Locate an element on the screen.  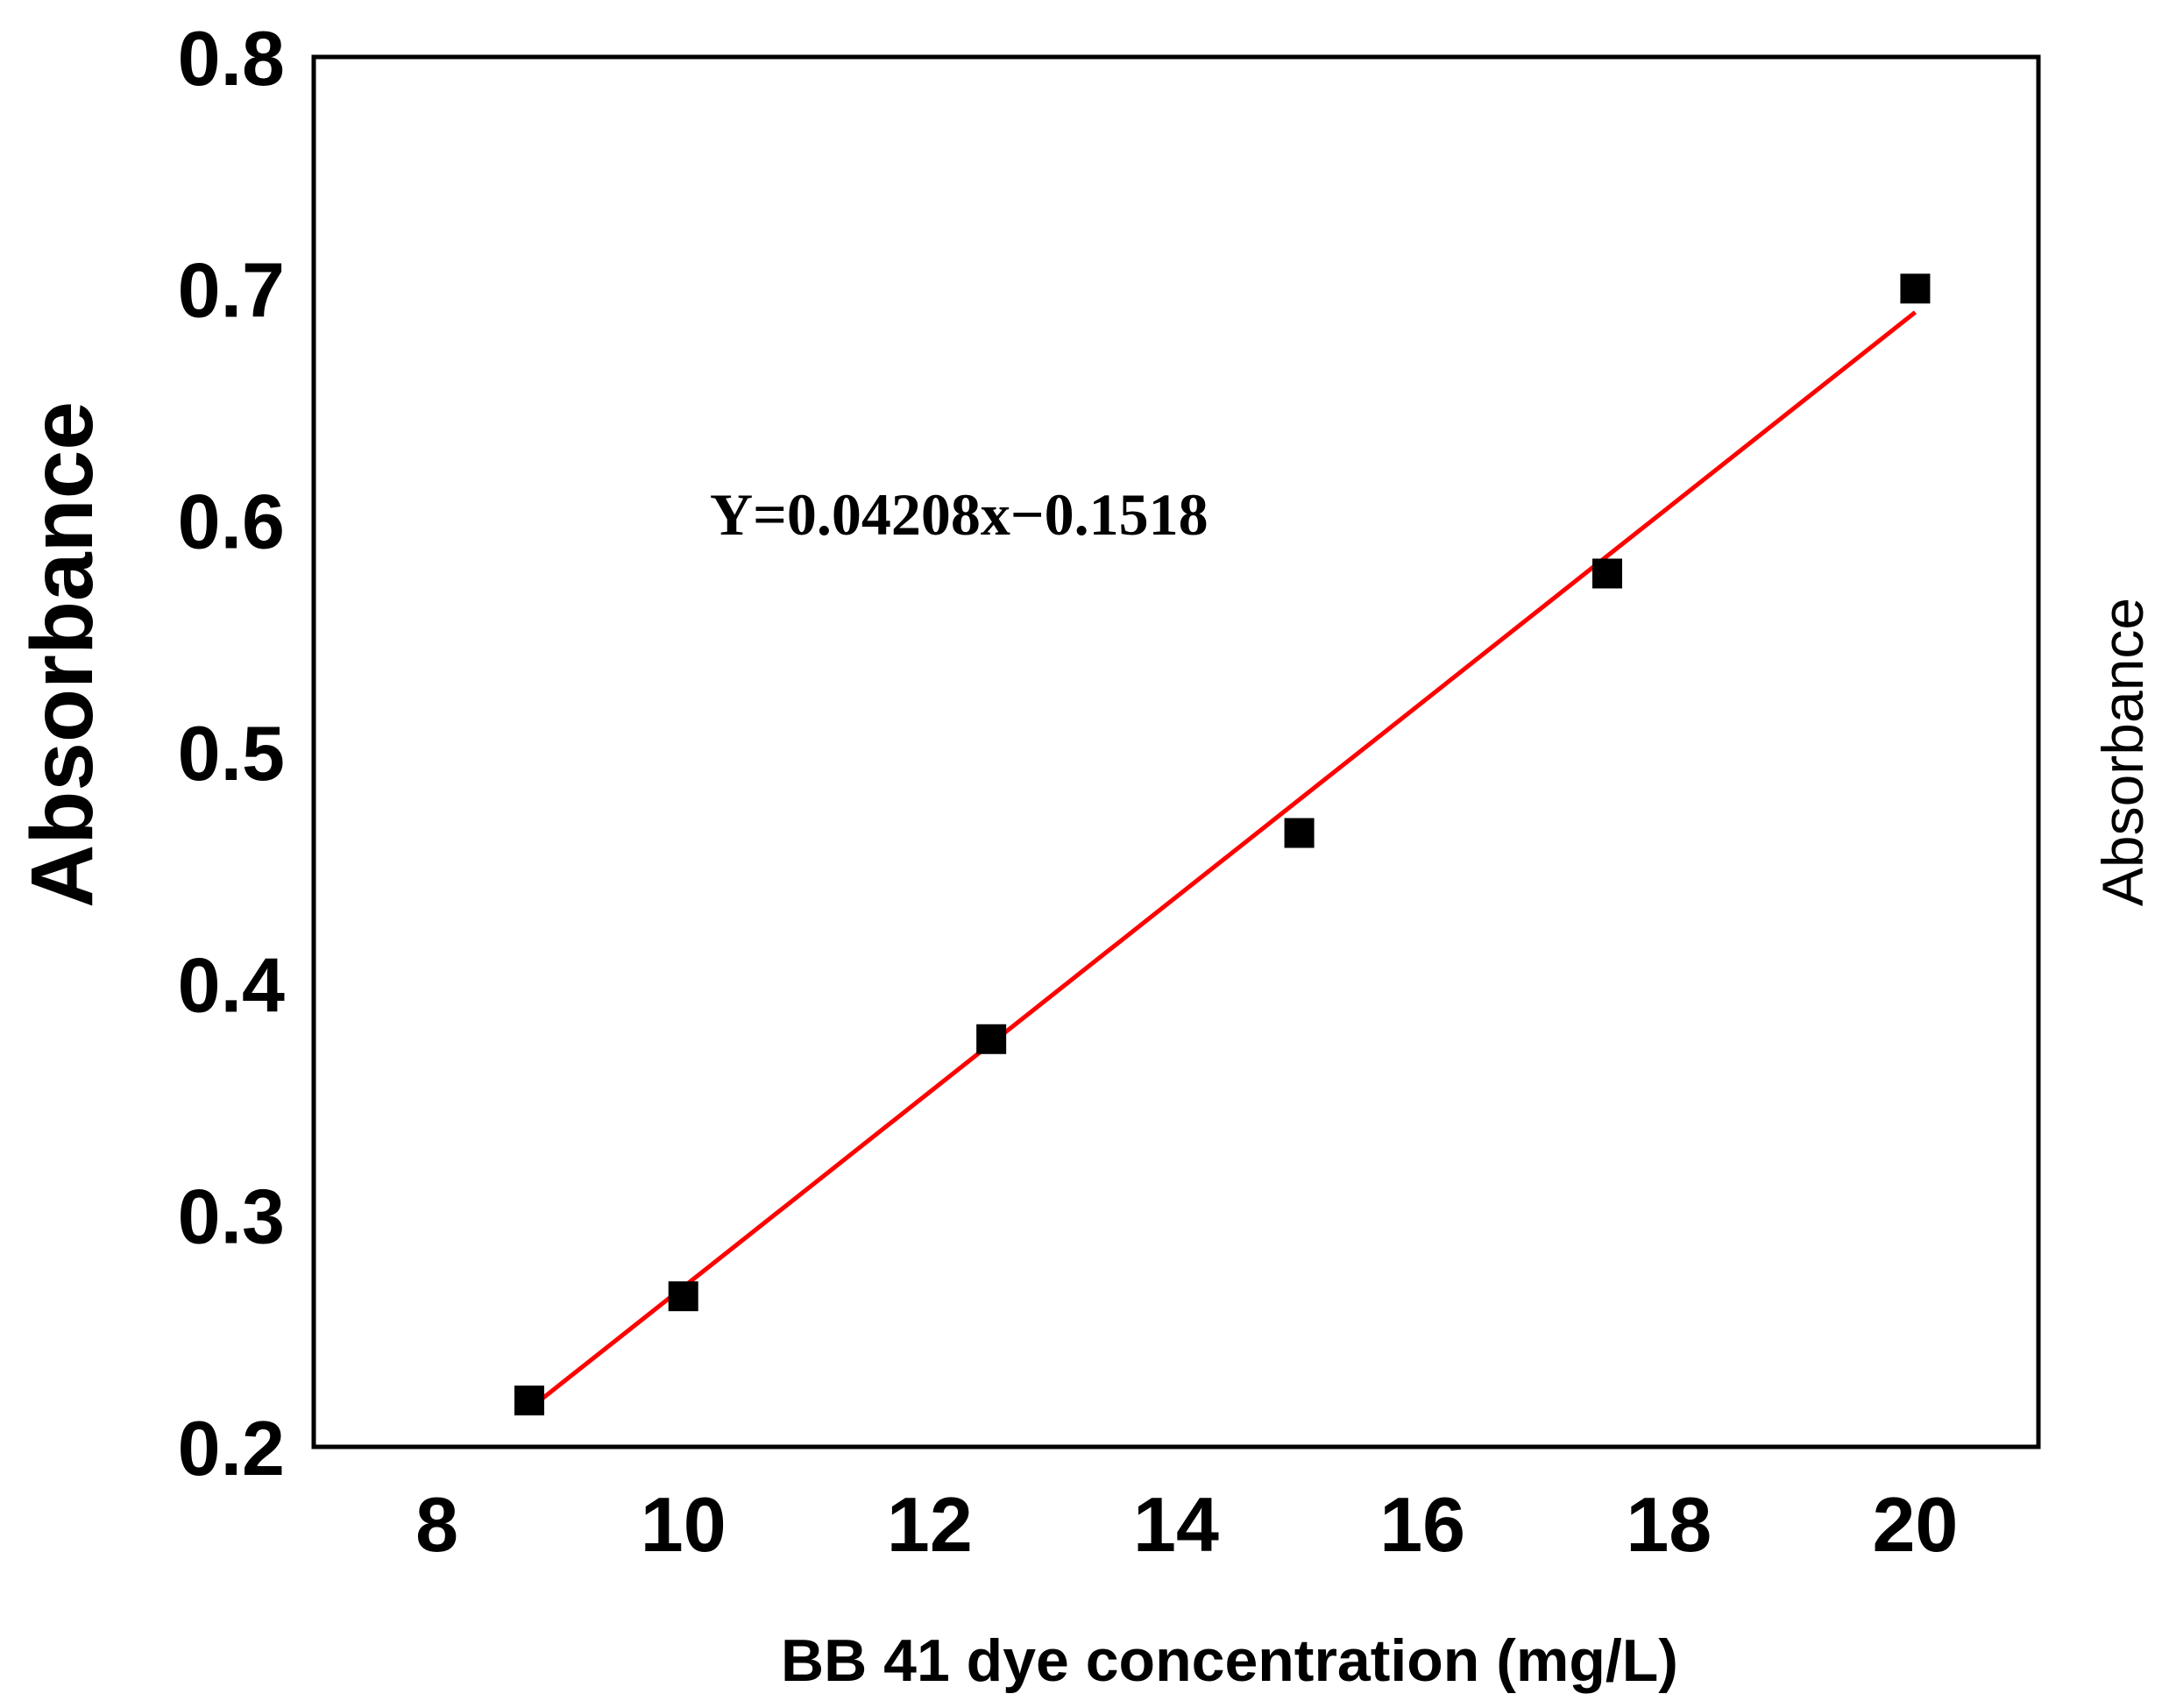
x-tick-label: 8 is located at coordinates (436, 1525).